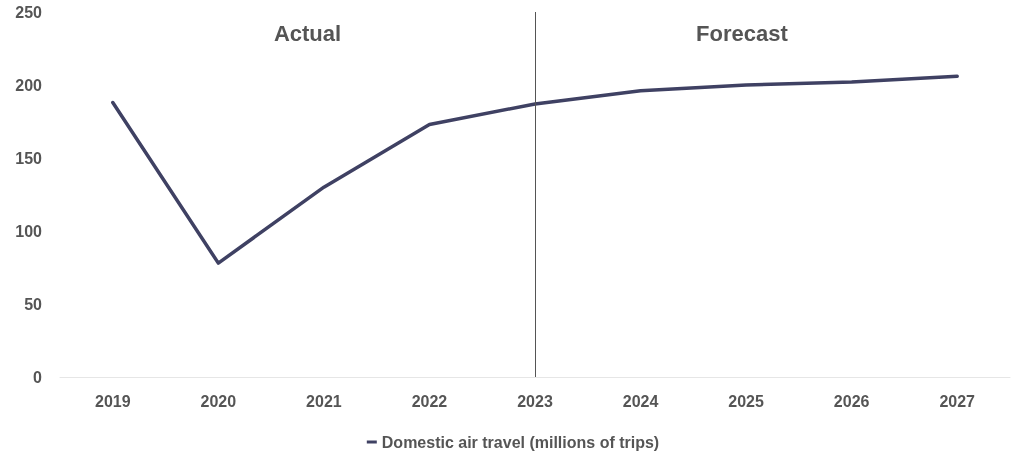  I want to click on annotation: Actual, so click(307, 33).